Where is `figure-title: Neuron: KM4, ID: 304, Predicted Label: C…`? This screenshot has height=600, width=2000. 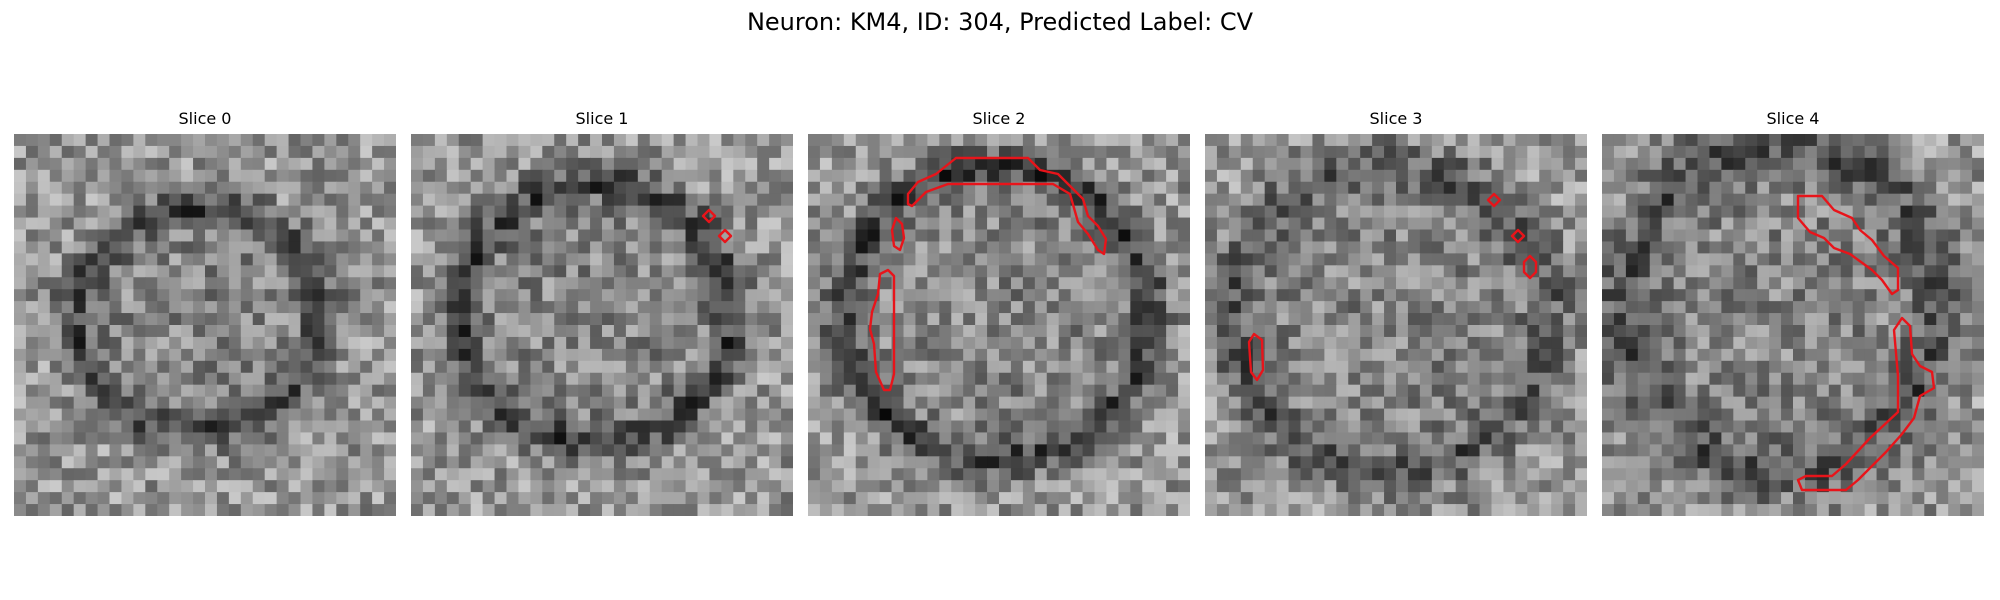
figure-title: Neuron: KM4, ID: 304, Predicted Label: C… is located at coordinates (1000, 22).